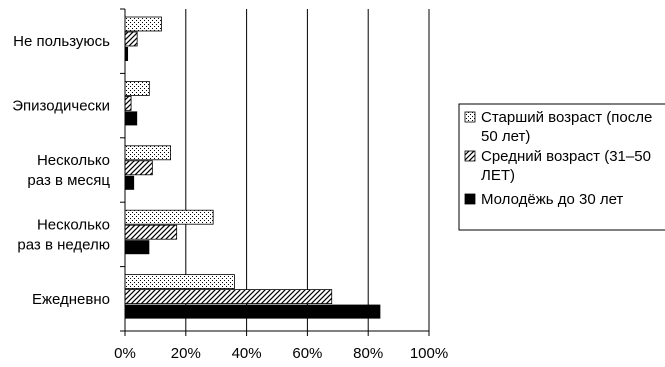  What do you see at coordinates (281, 353) in the screenshot?
I see `x-tick-labels: 0% 20% 40% 60% 80% 100%` at bounding box center [281, 353].